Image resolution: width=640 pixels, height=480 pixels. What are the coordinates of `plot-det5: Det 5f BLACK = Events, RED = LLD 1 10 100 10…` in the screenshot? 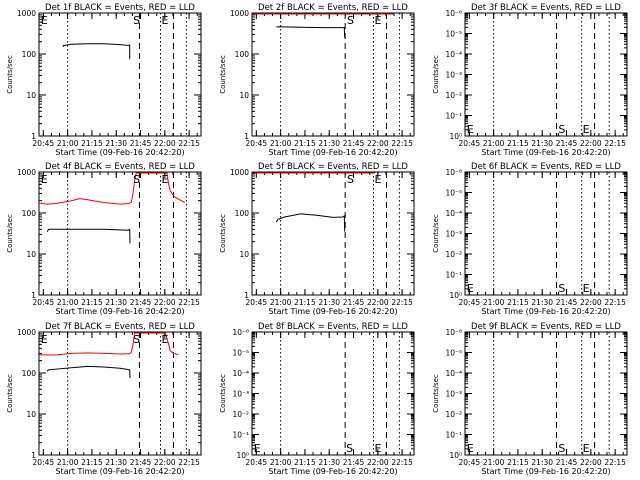 It's located at (317, 239).